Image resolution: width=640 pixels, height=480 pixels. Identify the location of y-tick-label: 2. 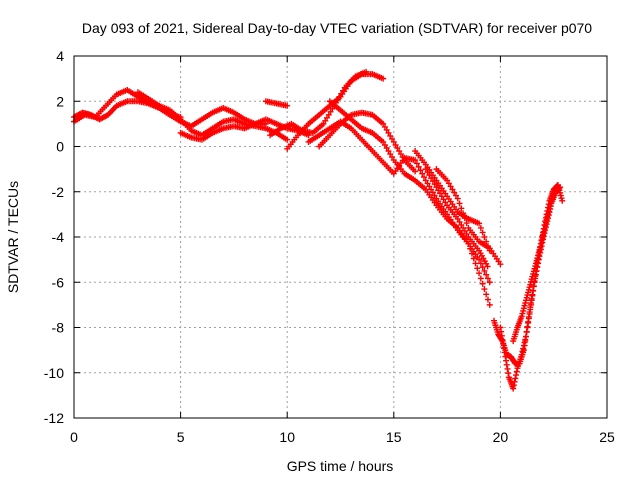
(60, 101).